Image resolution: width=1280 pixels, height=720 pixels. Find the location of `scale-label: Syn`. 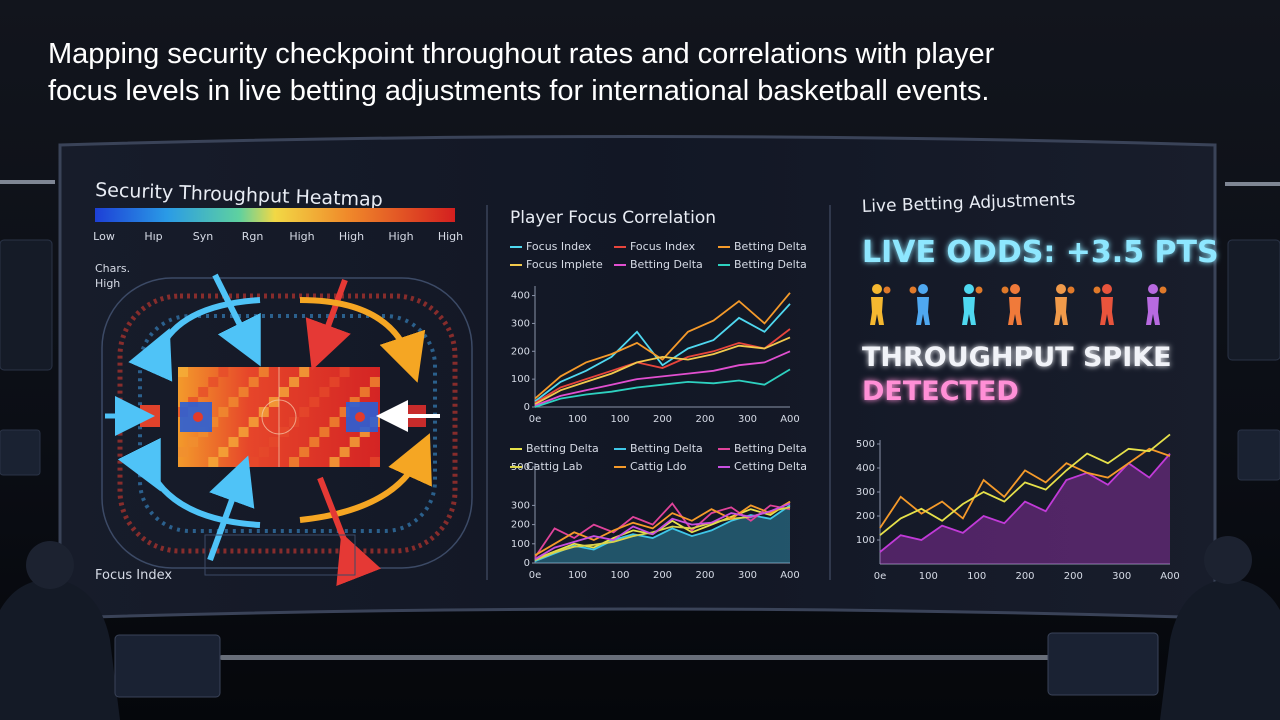

scale-label: Syn is located at coordinates (203, 236).